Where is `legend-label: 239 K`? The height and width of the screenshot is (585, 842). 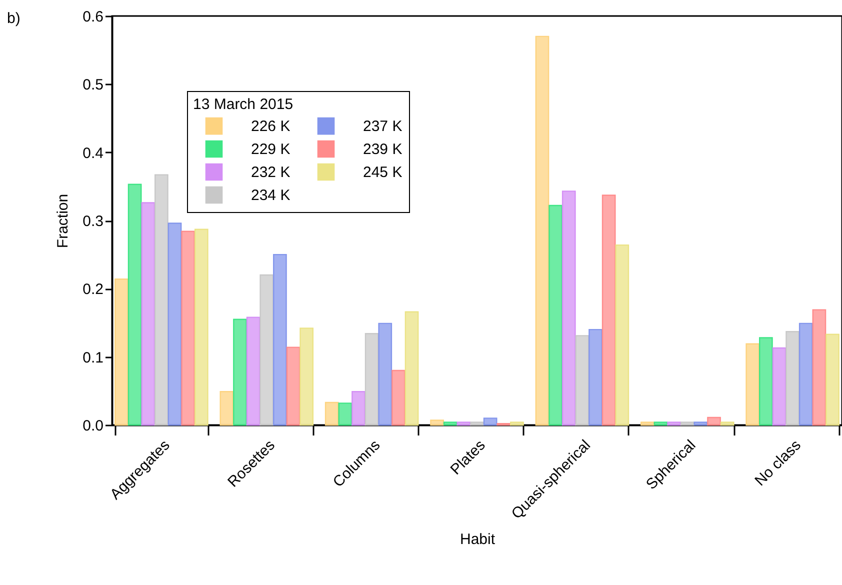
legend-label: 239 K is located at coordinates (382, 149).